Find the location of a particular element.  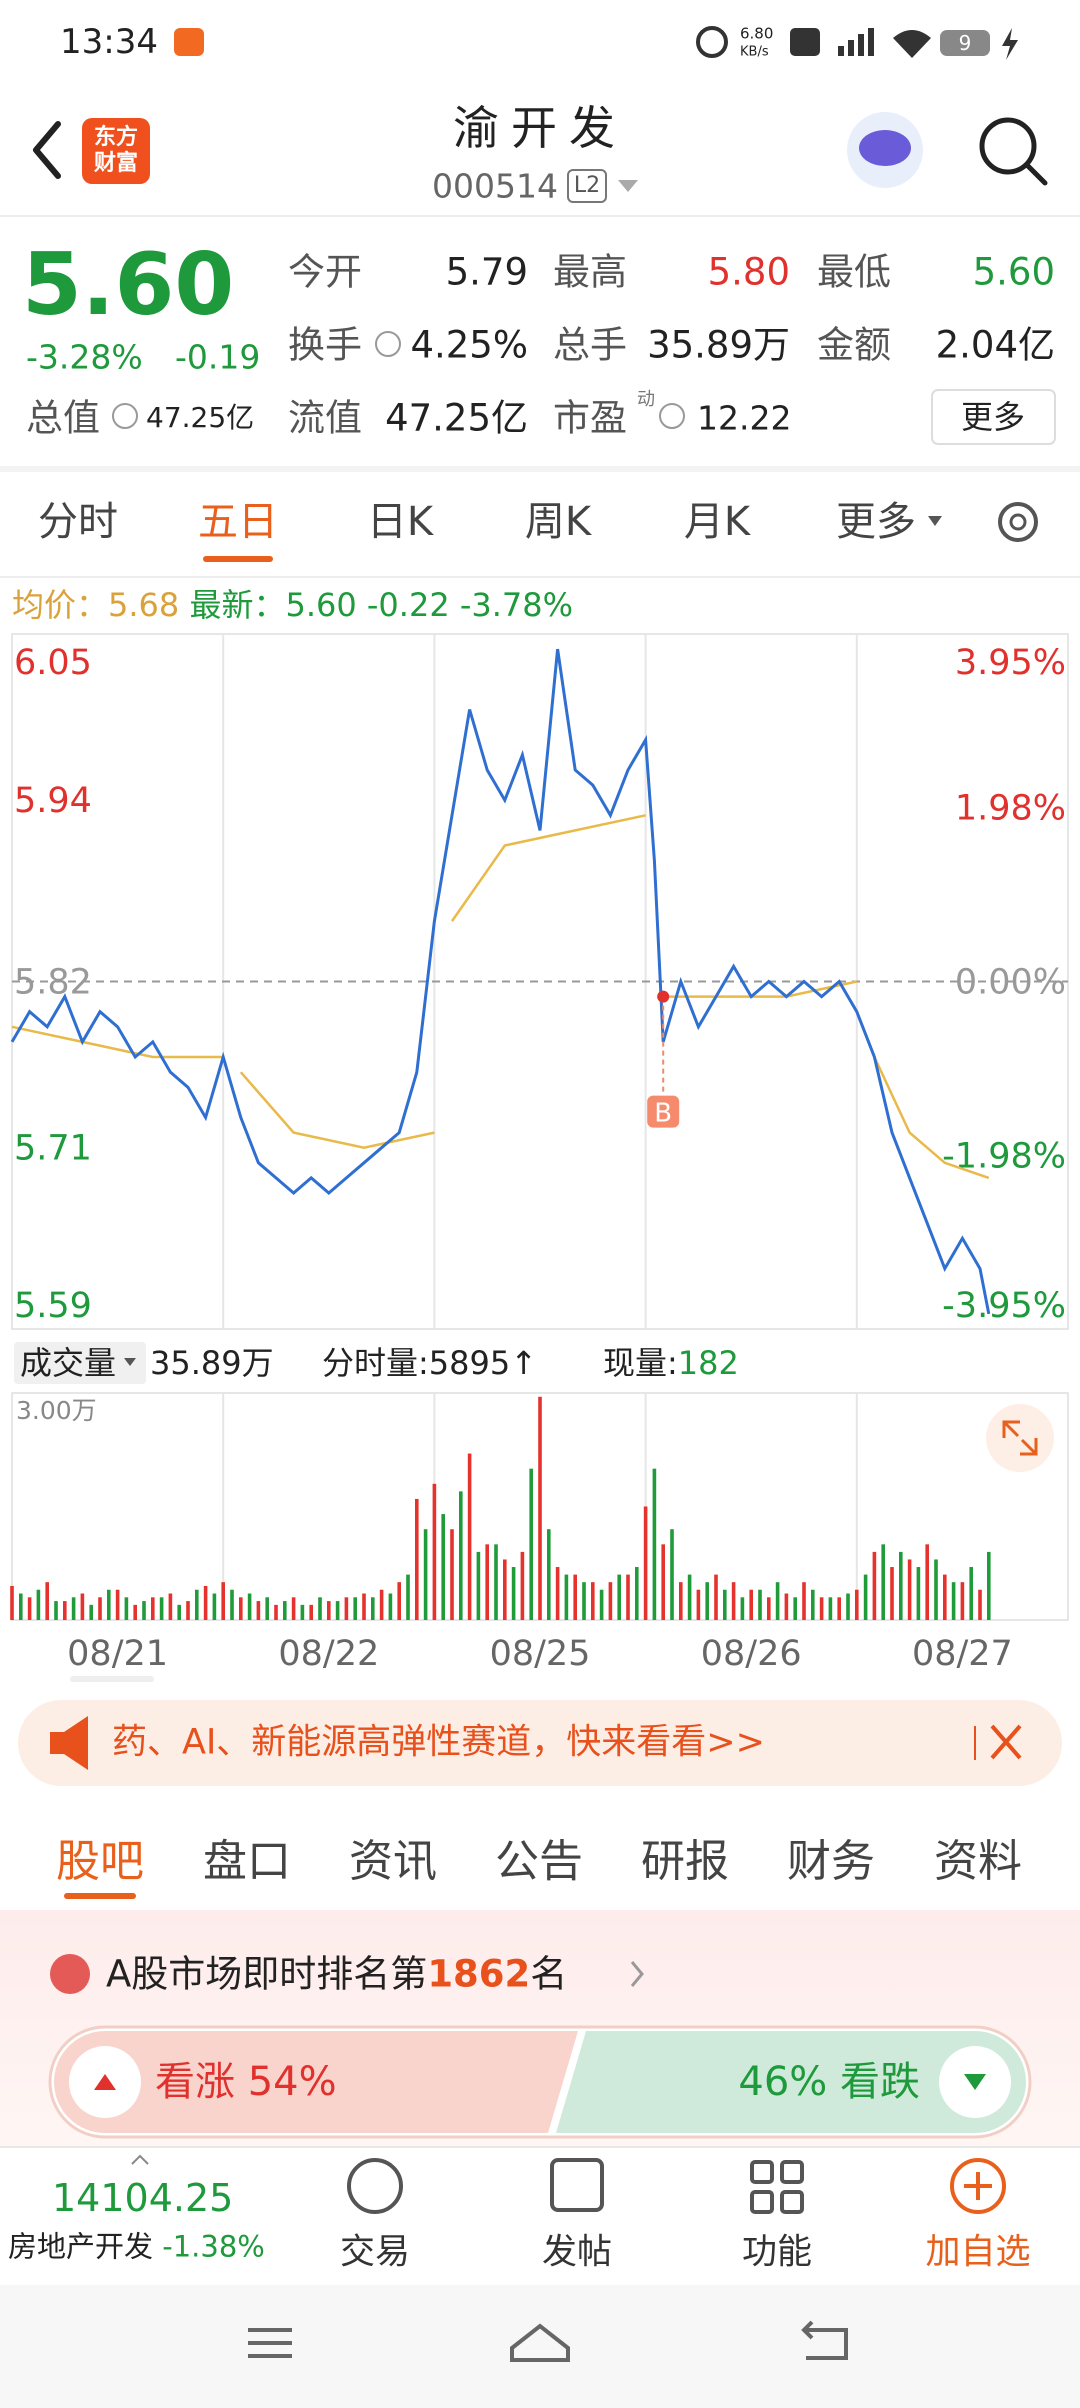

rank-arrow is located at coordinates (637, 1974).